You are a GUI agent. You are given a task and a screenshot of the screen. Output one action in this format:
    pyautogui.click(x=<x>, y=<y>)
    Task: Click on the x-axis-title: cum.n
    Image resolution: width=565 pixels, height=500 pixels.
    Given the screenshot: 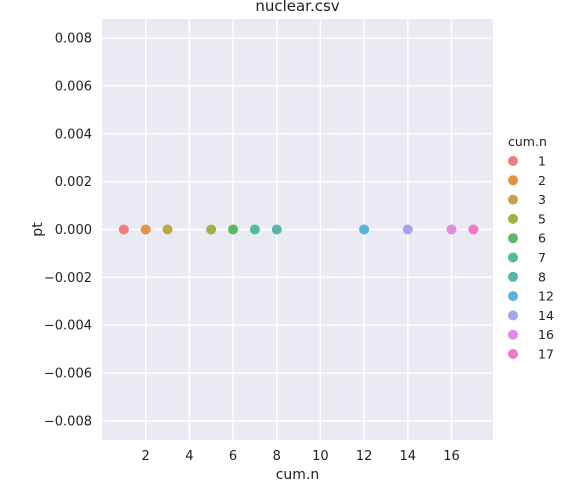 What is the action you would take?
    pyautogui.click(x=298, y=475)
    